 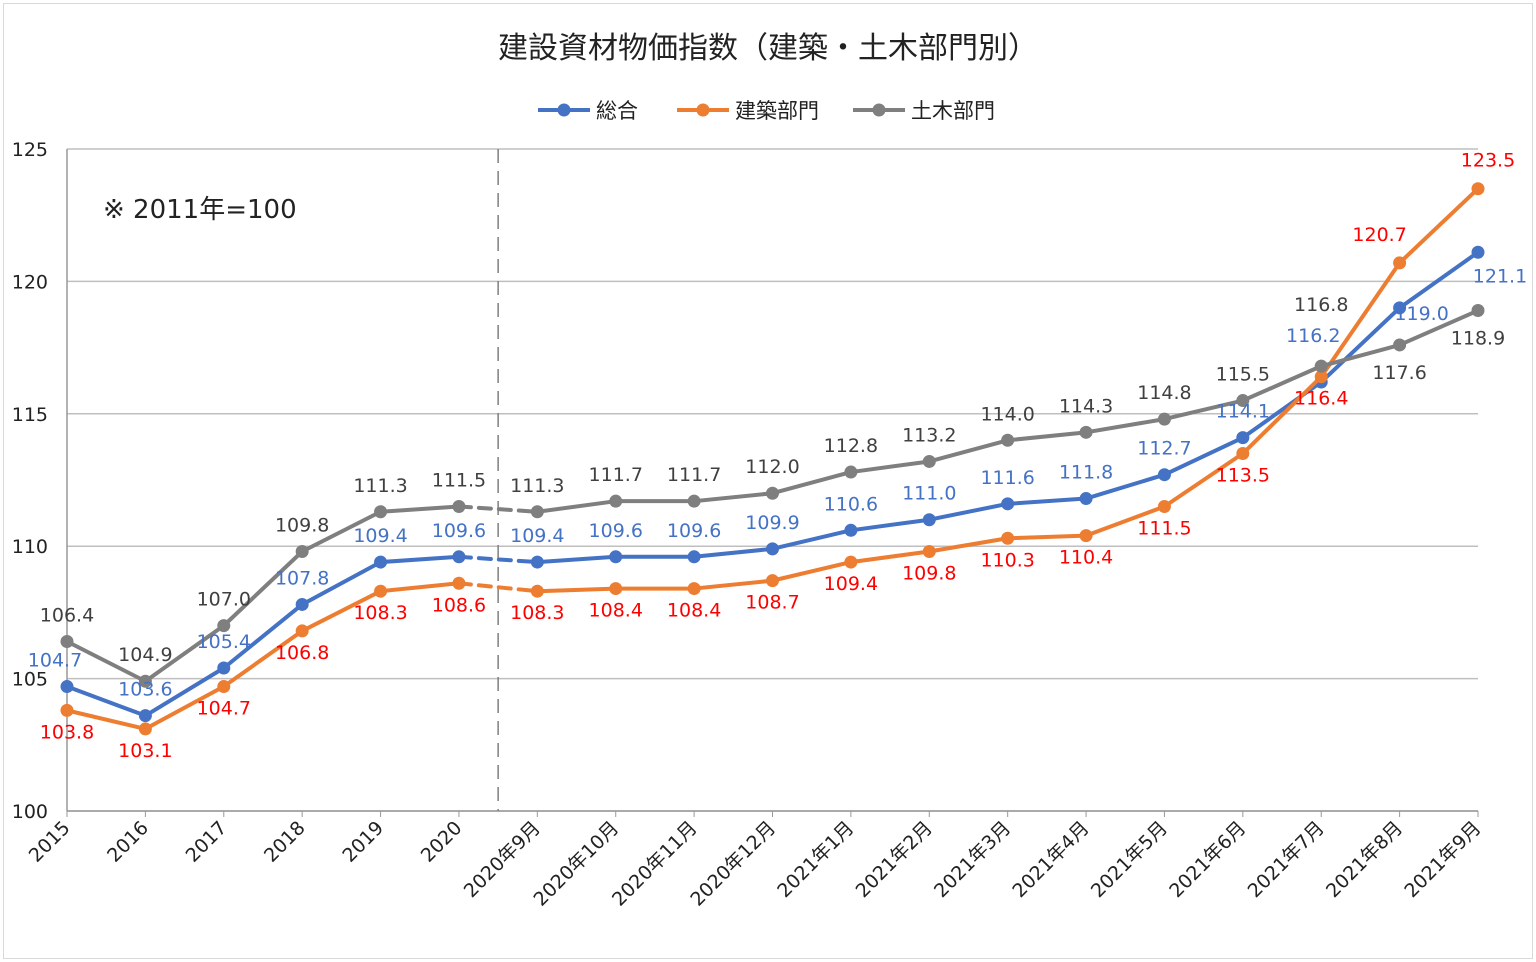 I want to click on data-label: 111.3, so click(x=380, y=486).